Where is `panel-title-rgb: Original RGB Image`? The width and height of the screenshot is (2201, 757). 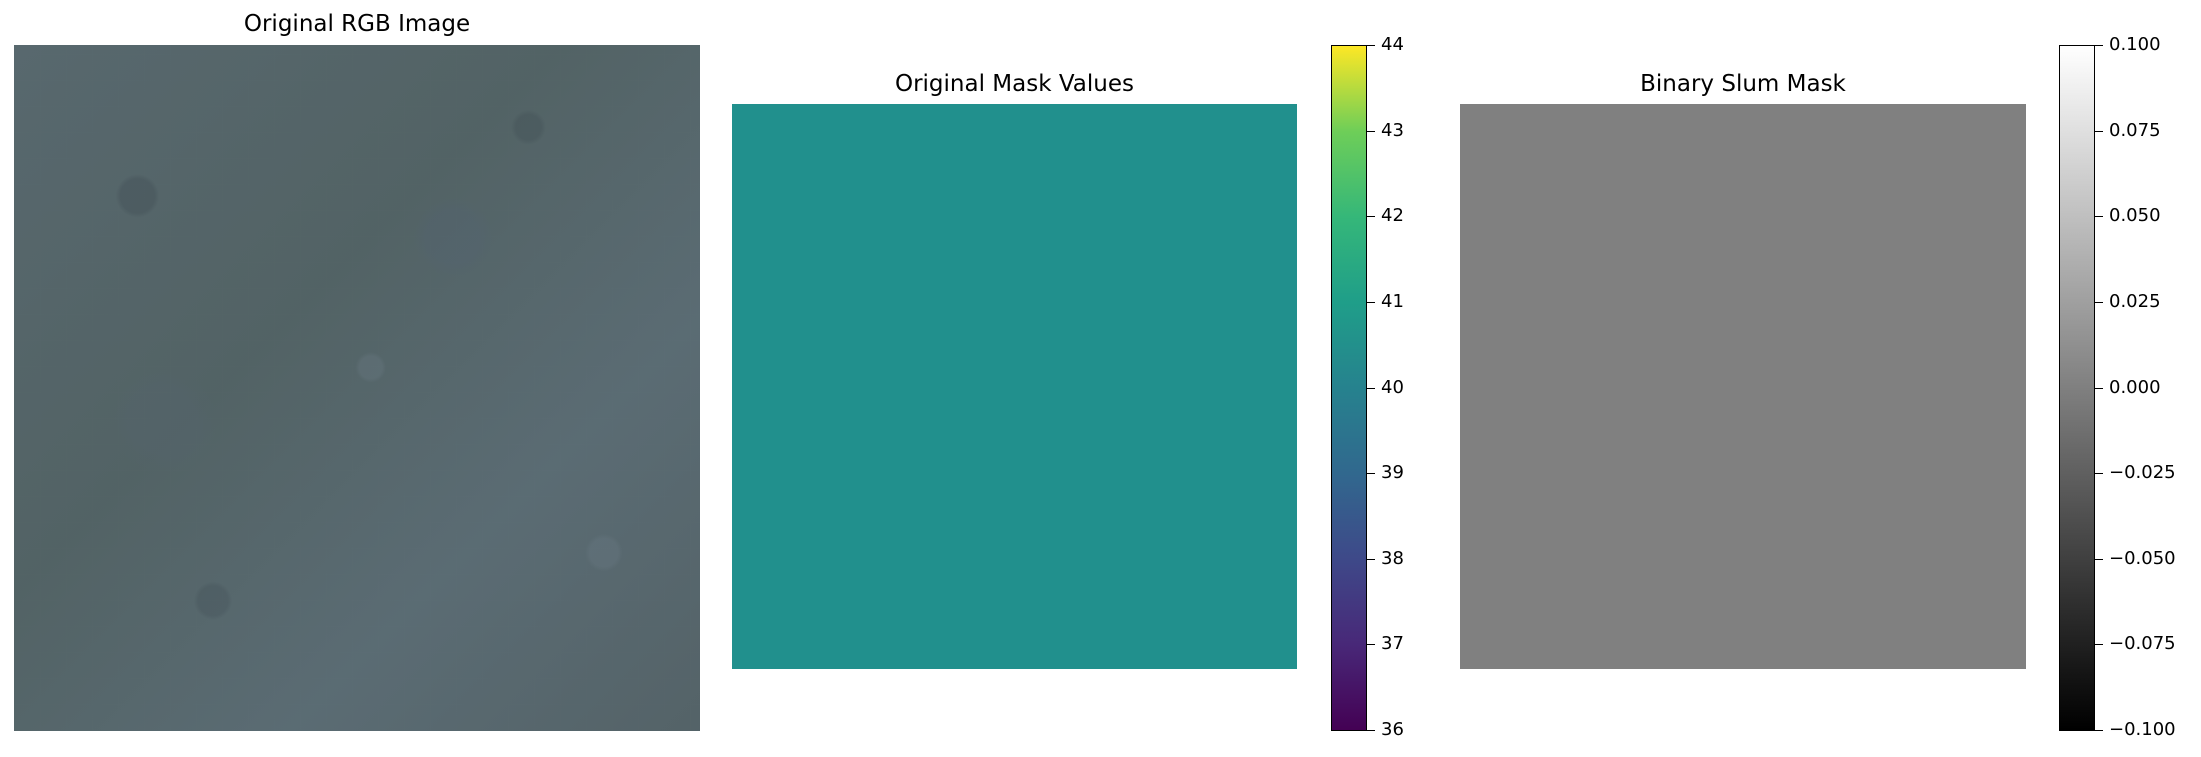 panel-title-rgb: Original RGB Image is located at coordinates (357, 24).